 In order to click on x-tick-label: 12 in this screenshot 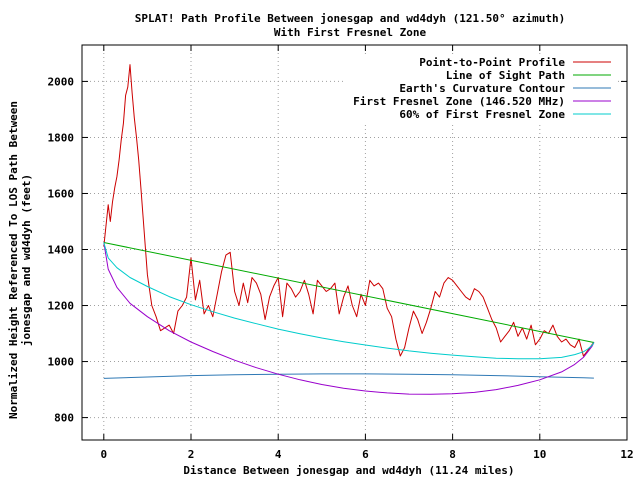, I will do `click(626, 454)`.